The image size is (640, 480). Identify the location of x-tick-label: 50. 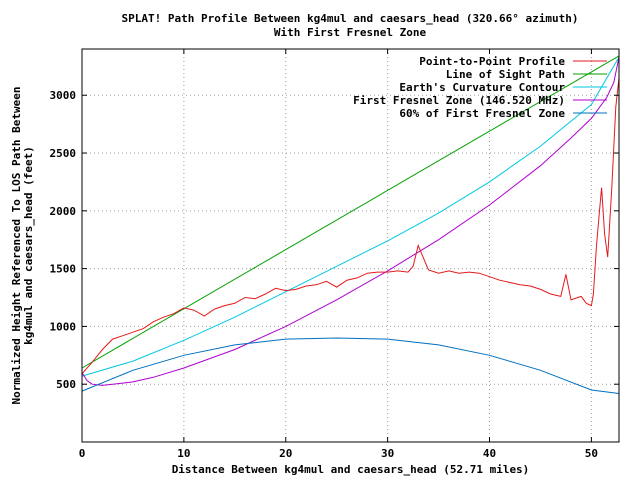
(591, 453).